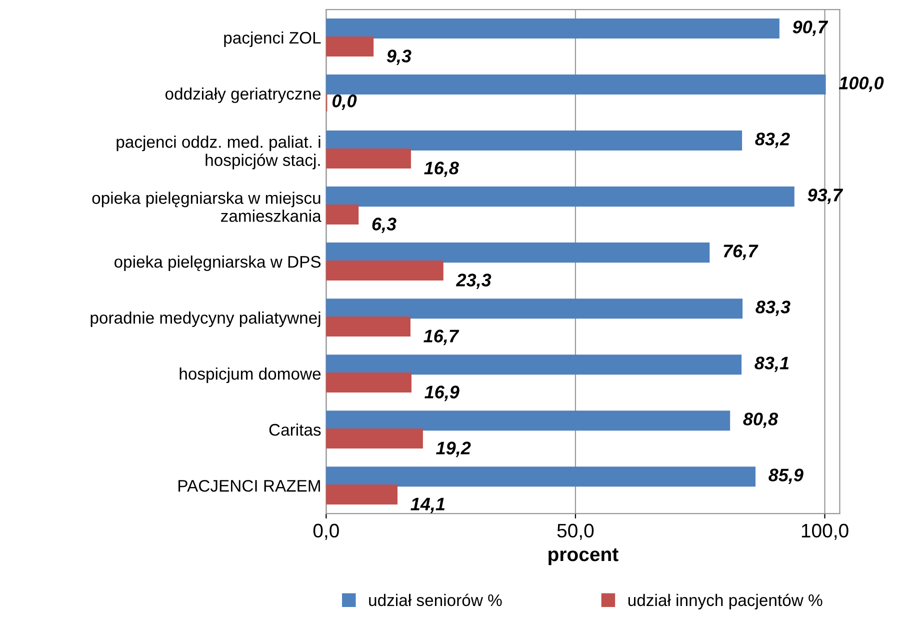 The width and height of the screenshot is (901, 634). What do you see at coordinates (825, 532) in the screenshot?
I see `x-tick-label: 100,0` at bounding box center [825, 532].